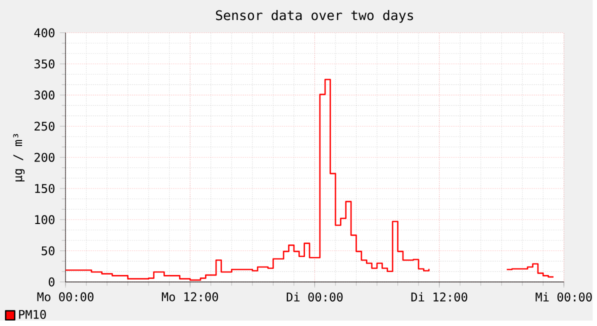  What do you see at coordinates (32, 314) in the screenshot?
I see `legend-label: PM10` at bounding box center [32, 314].